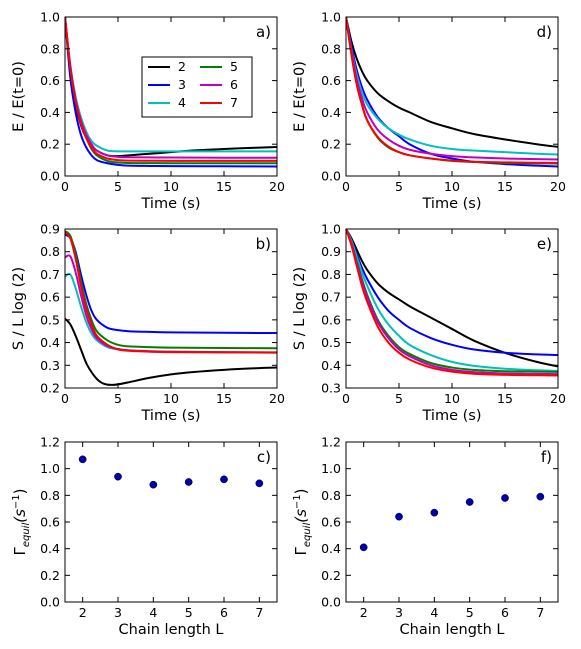  What do you see at coordinates (153, 612) in the screenshot?
I see `x-tick-label-c: 4` at bounding box center [153, 612].